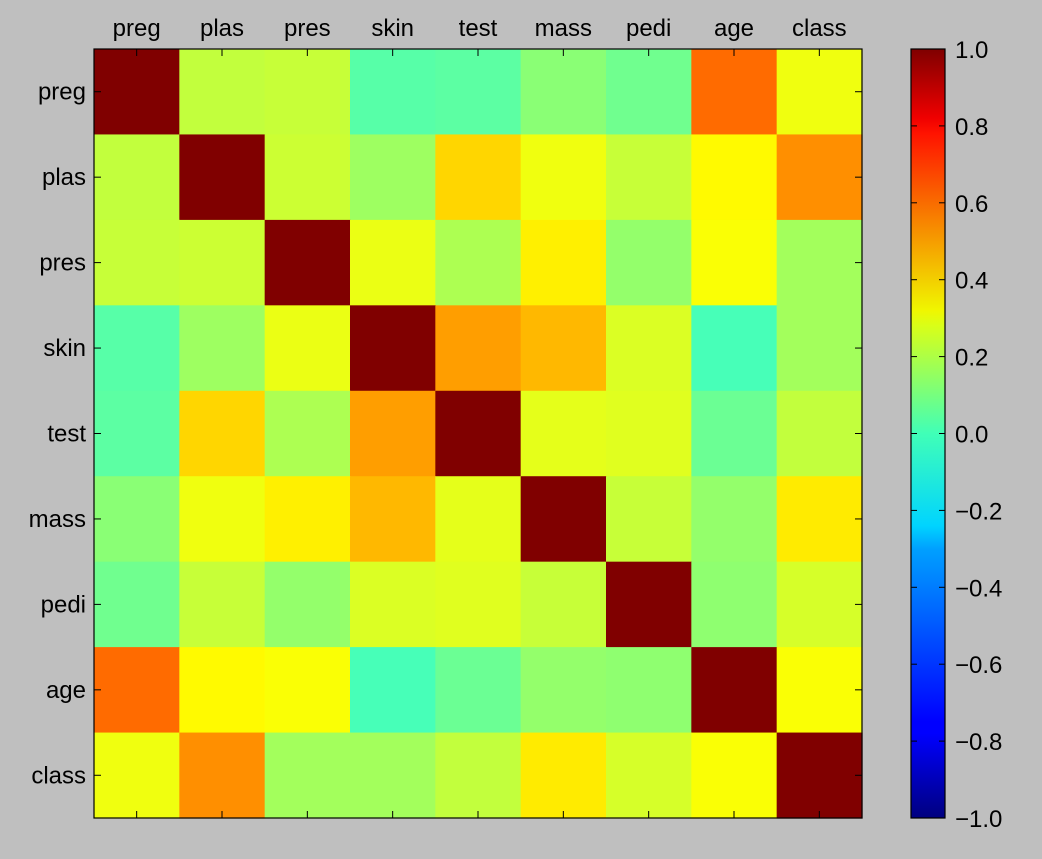 The image size is (1042, 859). Describe the element at coordinates (563, 775) in the screenshot. I see `heatmap-cell-class-mass` at that location.